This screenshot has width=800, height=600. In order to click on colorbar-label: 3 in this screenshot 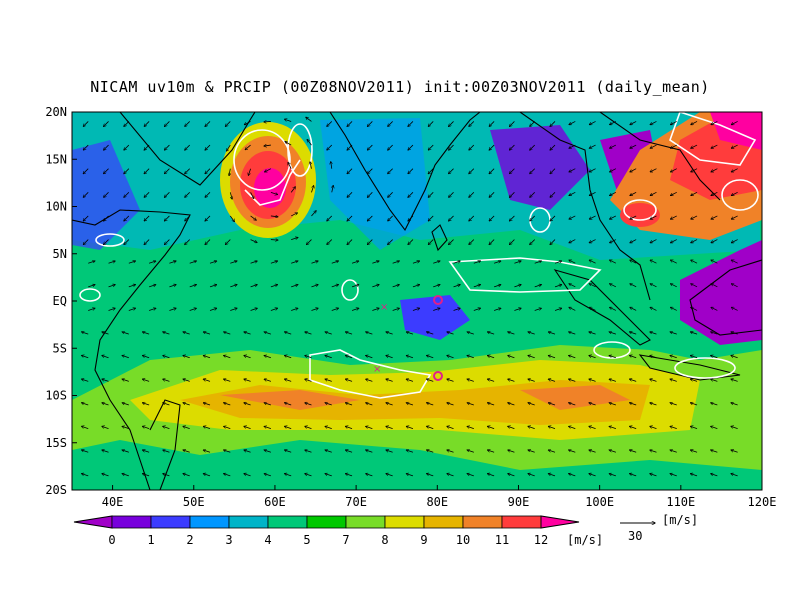, I will do `click(228, 540)`.